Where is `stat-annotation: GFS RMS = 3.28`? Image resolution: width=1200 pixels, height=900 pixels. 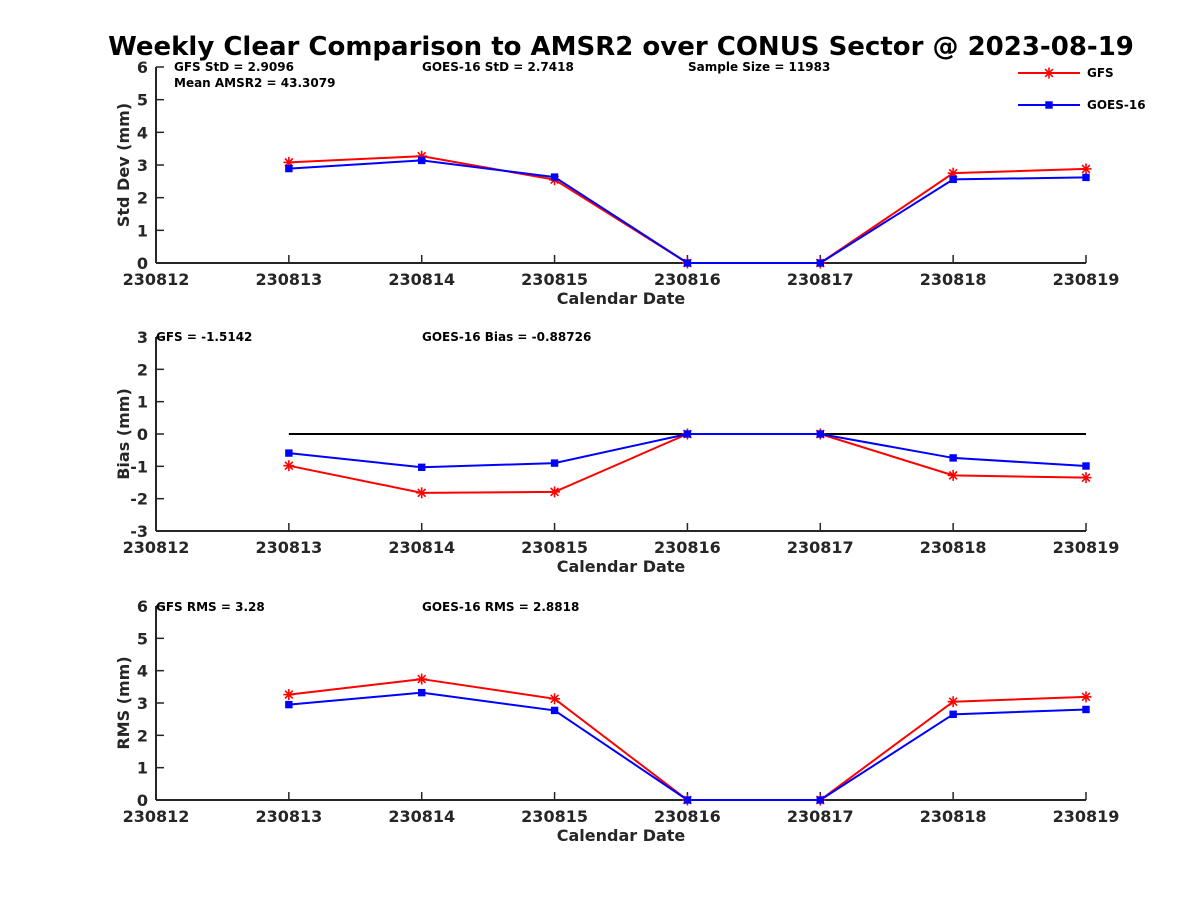
stat-annotation: GFS RMS = 3.28 is located at coordinates (210, 607).